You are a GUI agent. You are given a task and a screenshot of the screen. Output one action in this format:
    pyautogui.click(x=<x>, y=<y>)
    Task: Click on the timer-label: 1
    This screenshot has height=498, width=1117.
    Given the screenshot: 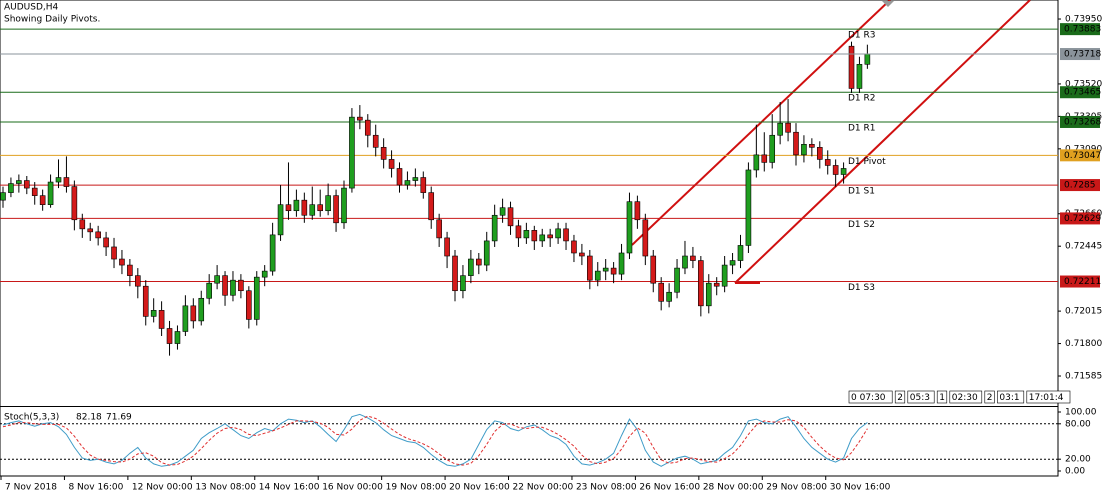 What is the action you would take?
    pyautogui.click(x=942, y=398)
    